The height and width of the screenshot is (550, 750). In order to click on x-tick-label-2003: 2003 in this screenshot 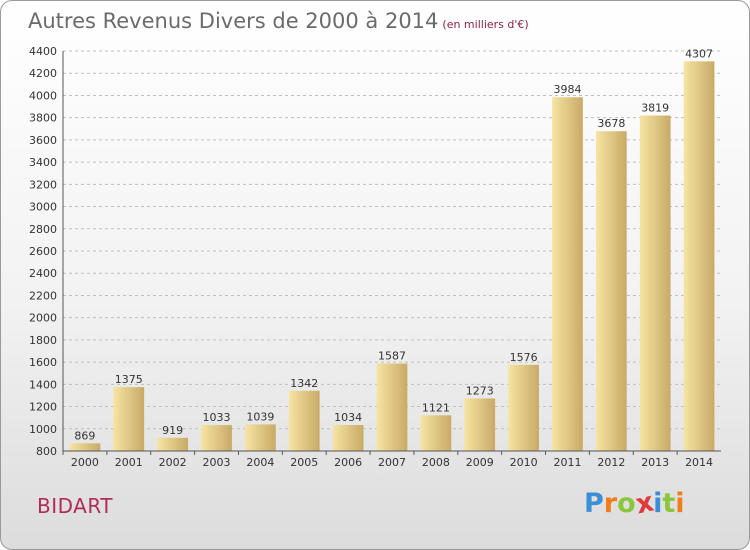, I will do `click(217, 462)`.